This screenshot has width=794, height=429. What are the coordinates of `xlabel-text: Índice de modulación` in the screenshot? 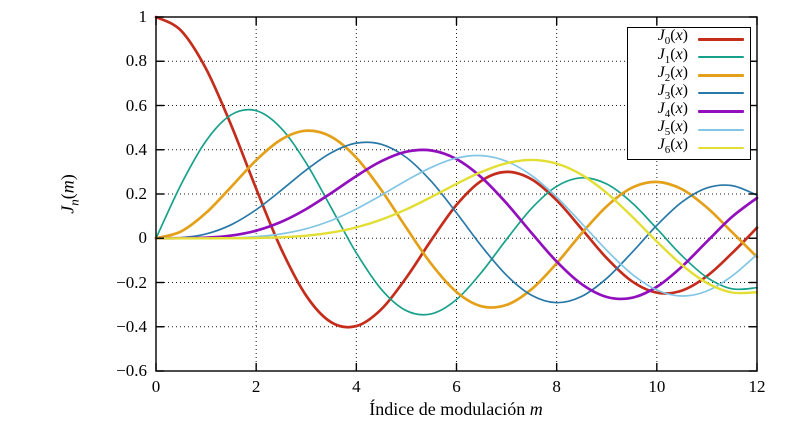 It's located at (449, 409).